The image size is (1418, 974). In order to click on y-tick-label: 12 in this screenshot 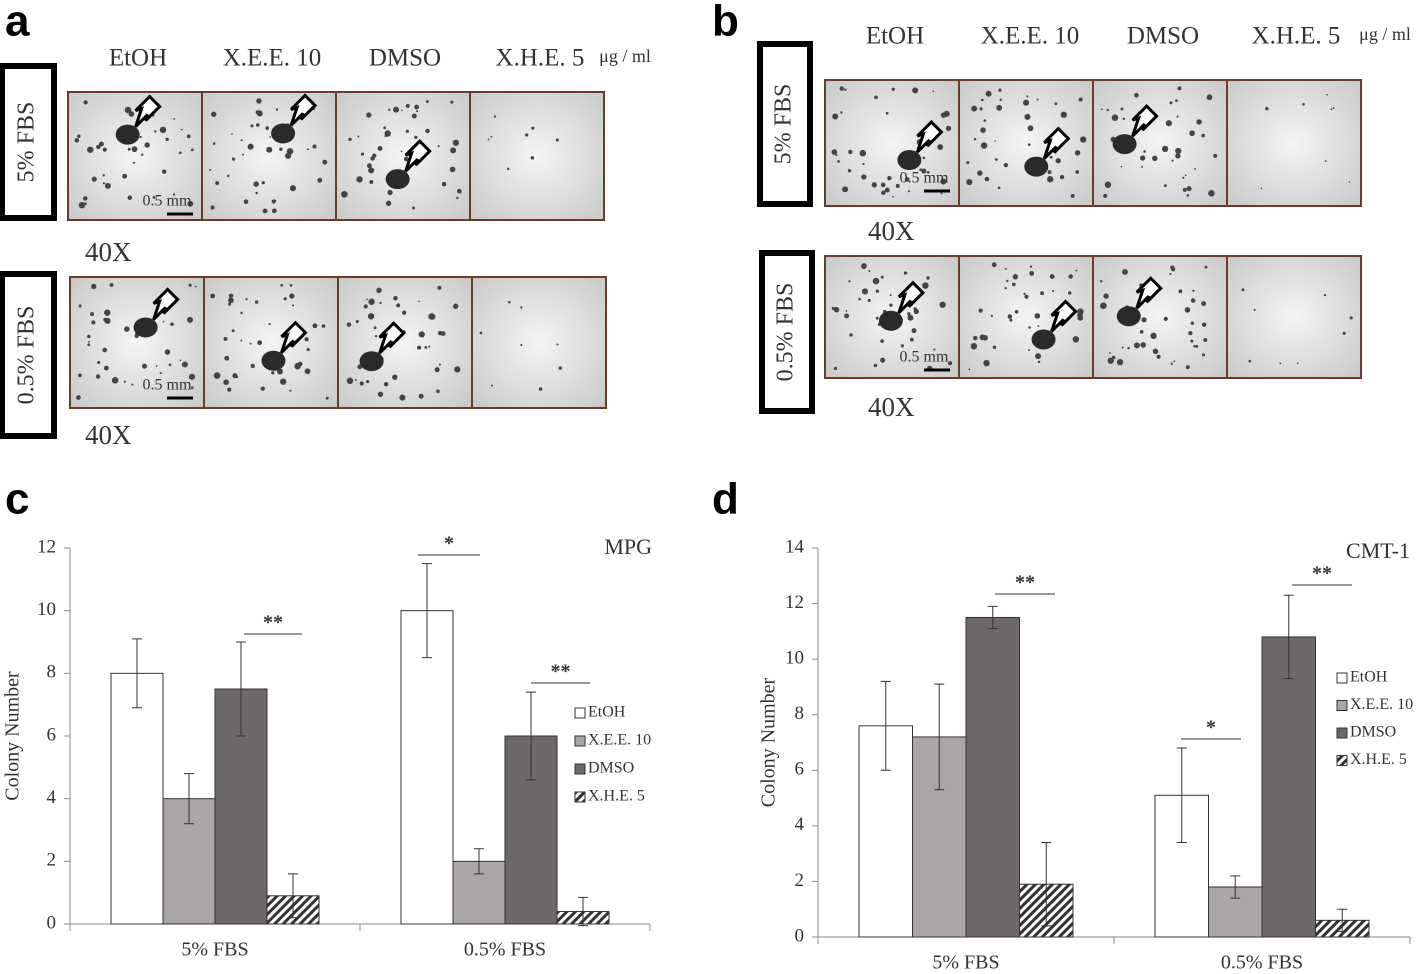, I will do `click(794, 602)`.